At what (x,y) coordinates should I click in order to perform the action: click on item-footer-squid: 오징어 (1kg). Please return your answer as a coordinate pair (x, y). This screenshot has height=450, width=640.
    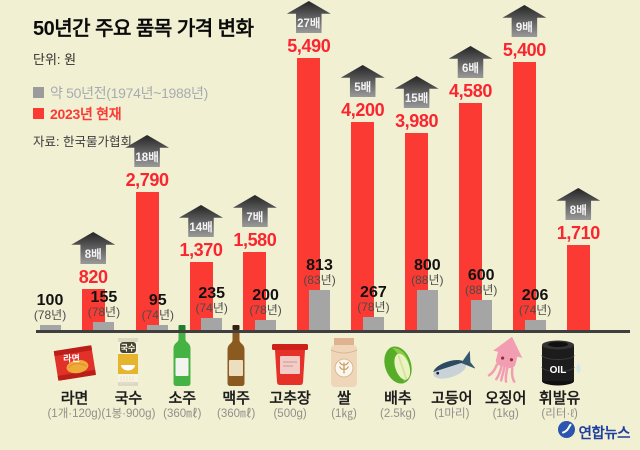
    Looking at the image, I should click on (506, 377).